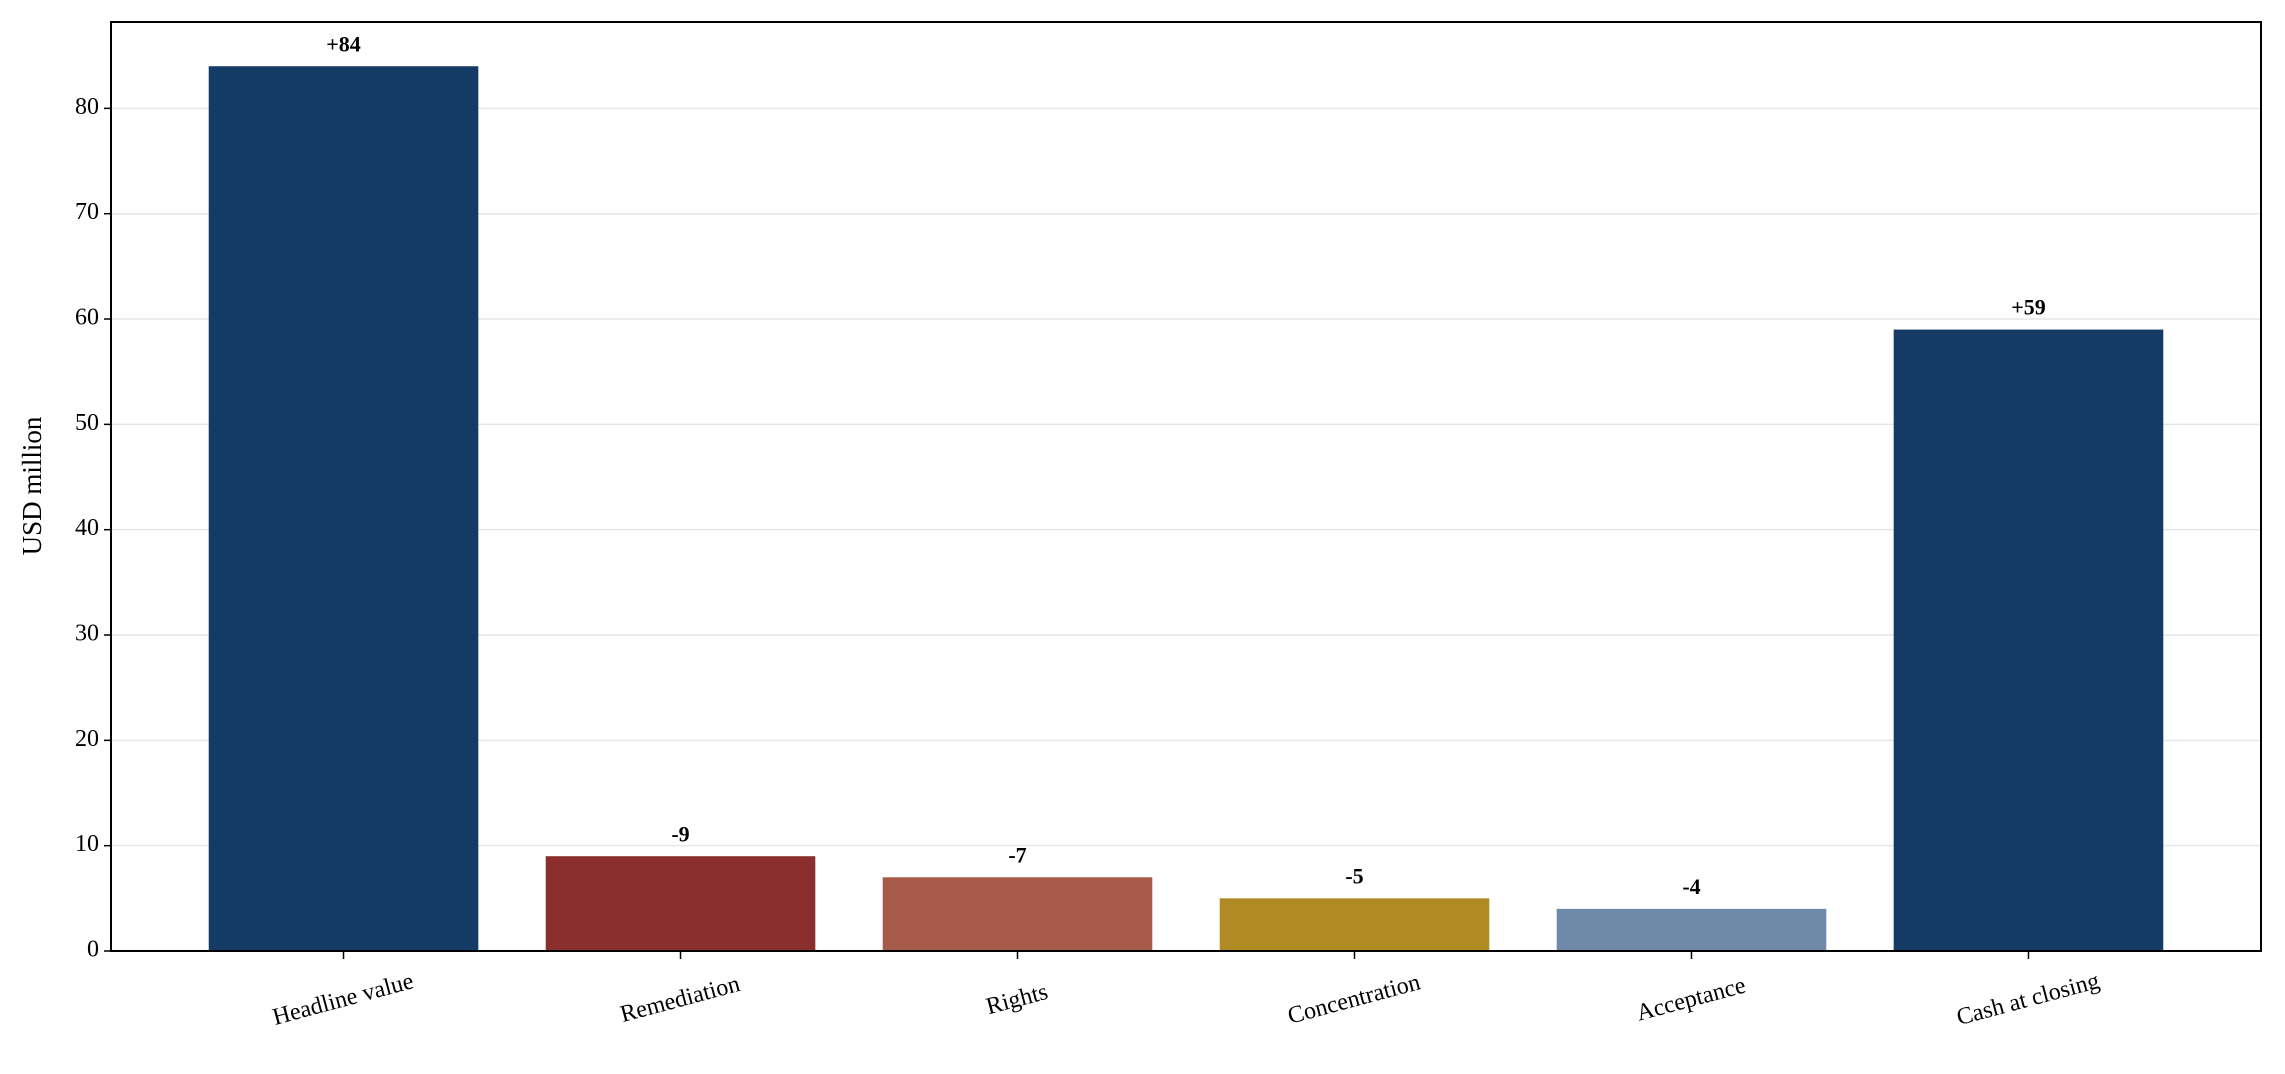 This screenshot has width=2285, height=1074. I want to click on y-tick-label: 50, so click(87, 423).